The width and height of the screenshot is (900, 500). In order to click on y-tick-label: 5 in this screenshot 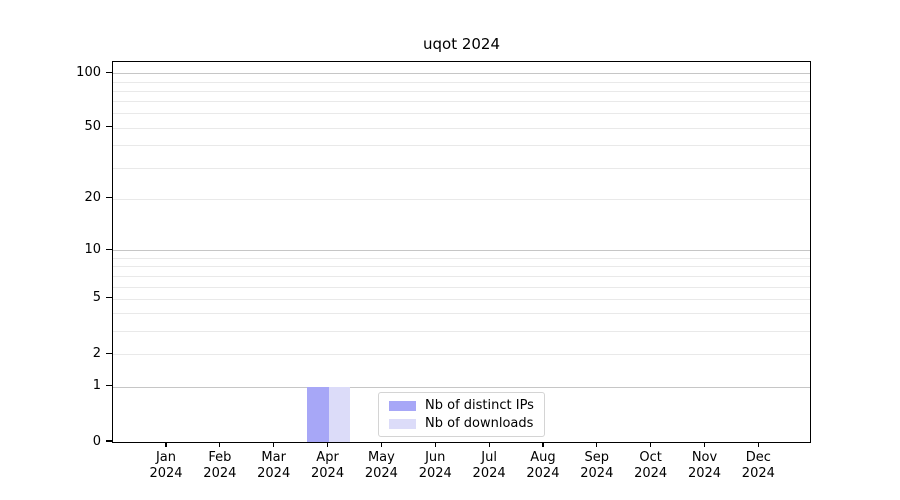, I will do `click(96, 298)`.